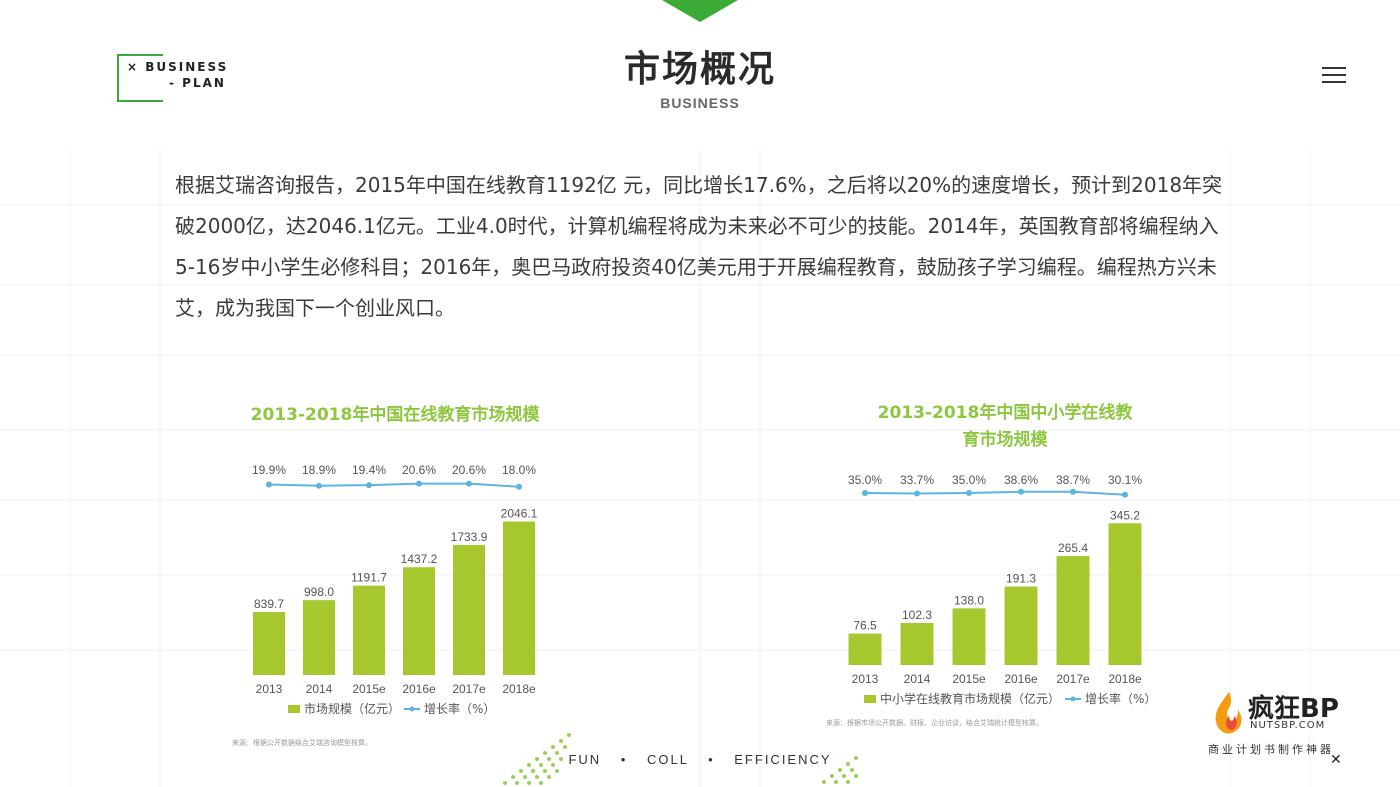 The width and height of the screenshot is (1400, 787). What do you see at coordinates (917, 615) in the screenshot?
I see `bar-value-label: 102.3` at bounding box center [917, 615].